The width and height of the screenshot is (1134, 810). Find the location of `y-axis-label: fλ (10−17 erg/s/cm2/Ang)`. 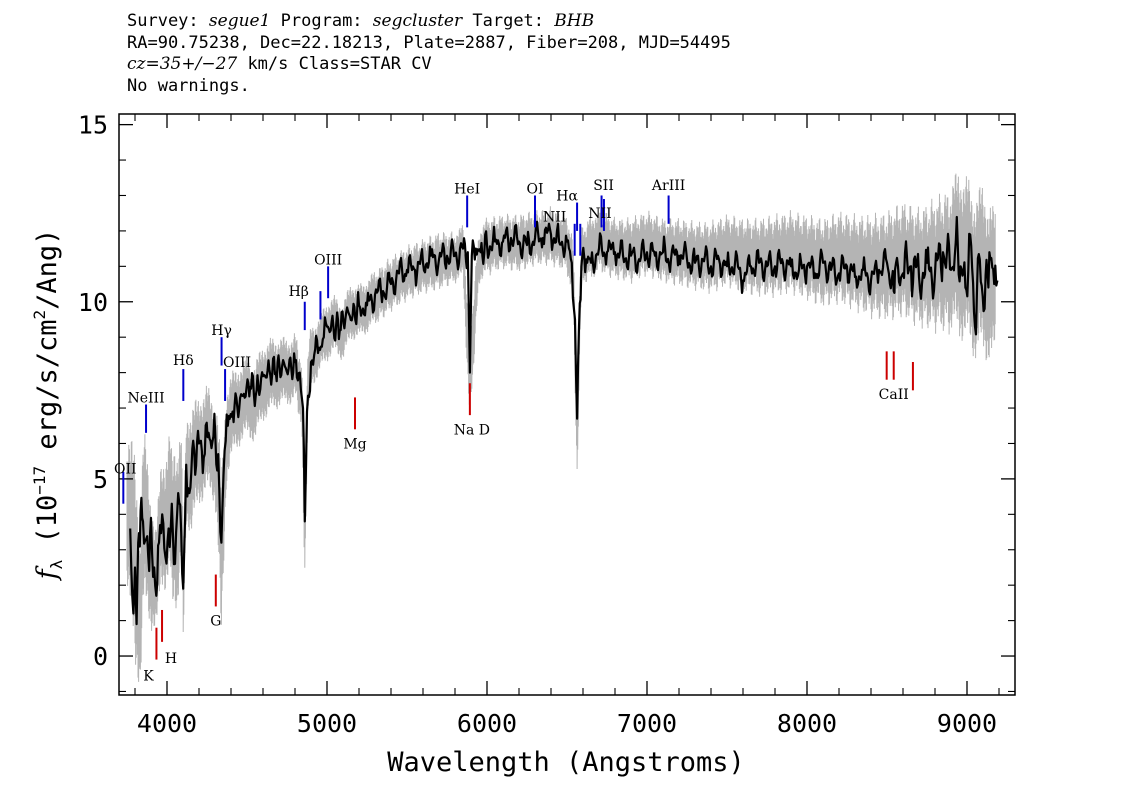

y-axis-label: fλ (10−17 erg/s/cm2/Ang) is located at coordinates (48, 405).